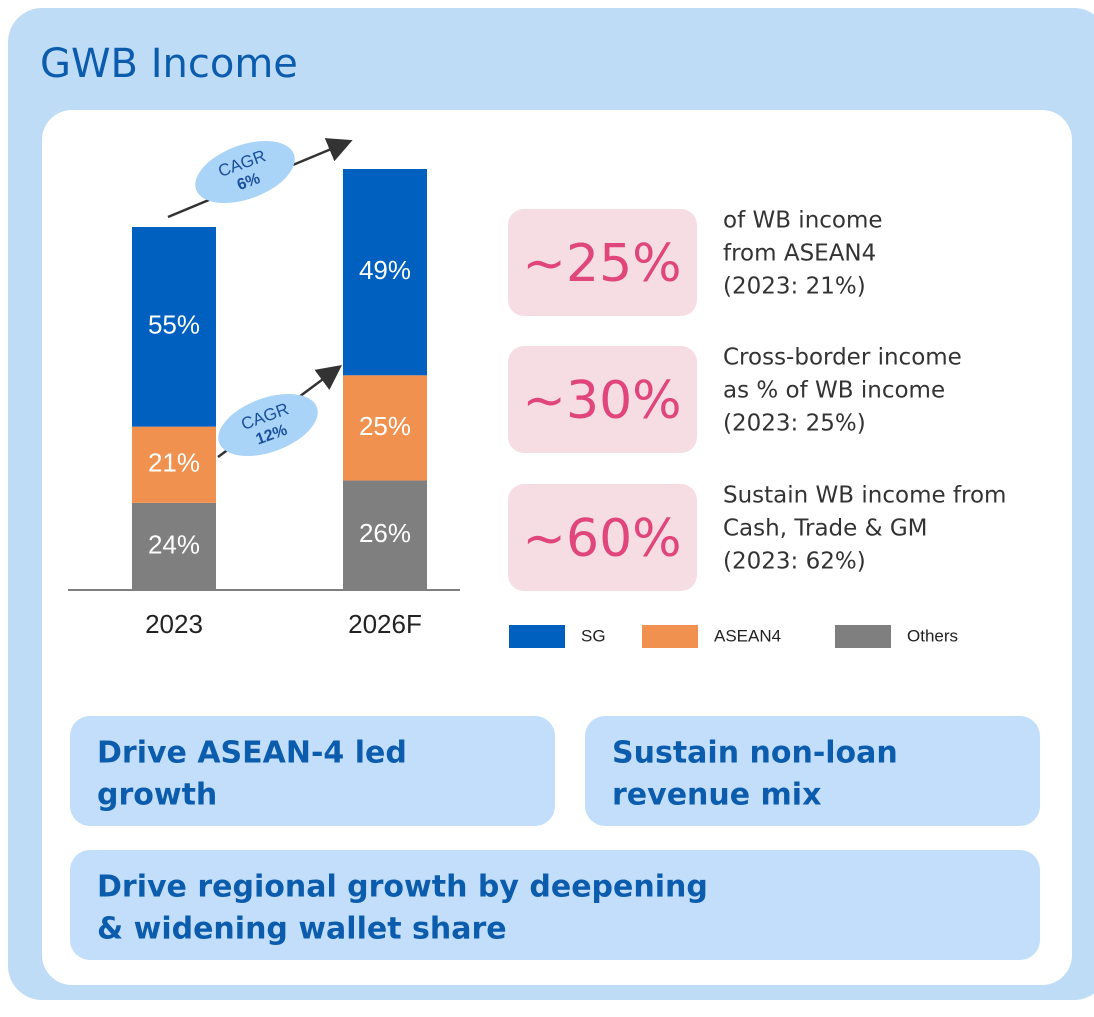 The image size is (1094, 1017). What do you see at coordinates (174, 624) in the screenshot?
I see `x-tick-label: 2023` at bounding box center [174, 624].